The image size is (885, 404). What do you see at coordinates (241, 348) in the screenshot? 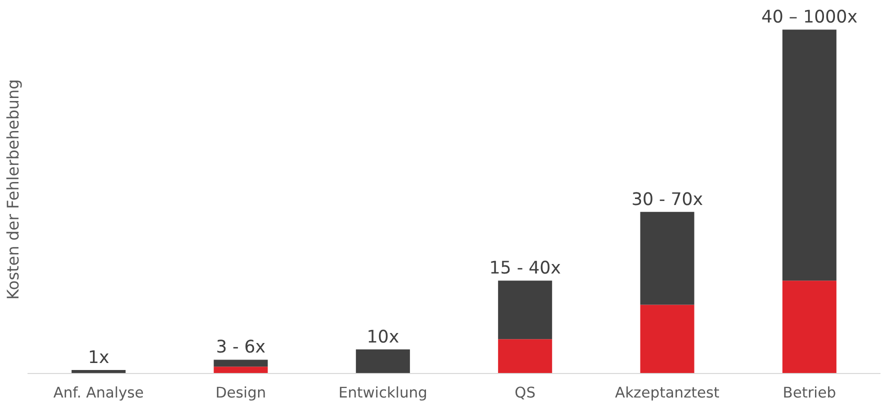
I see `annotation: 3 - 6x` at bounding box center [241, 348].